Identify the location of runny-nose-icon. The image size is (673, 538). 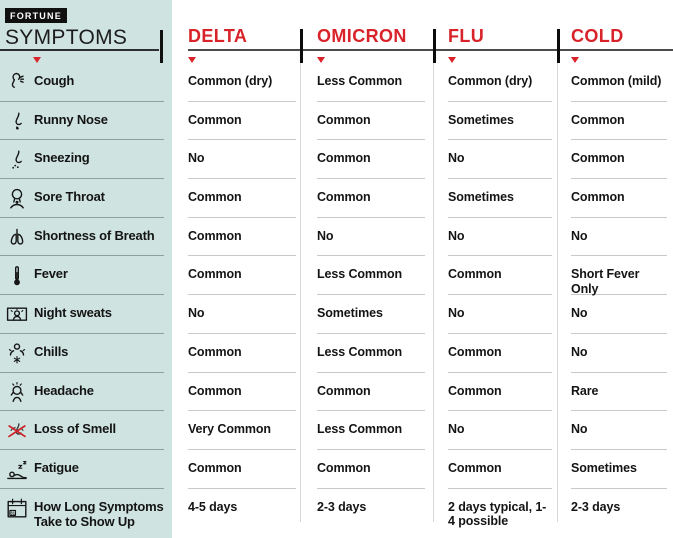
(17, 122).